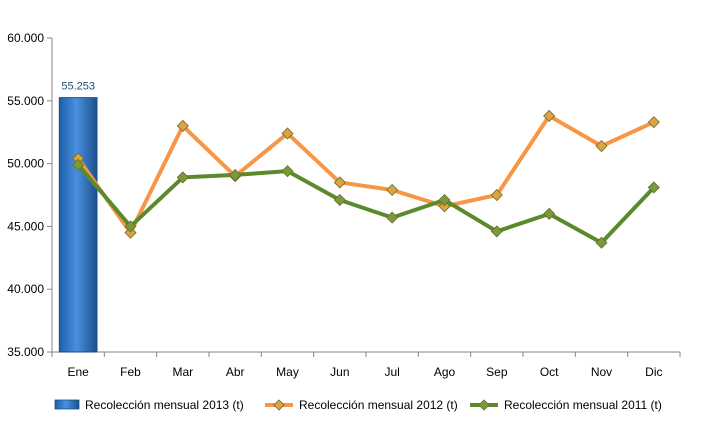 The height and width of the screenshot is (425, 716). Describe the element at coordinates (583, 405) in the screenshot. I see `legend-label: Recolección mensual 2011 (t)` at that location.